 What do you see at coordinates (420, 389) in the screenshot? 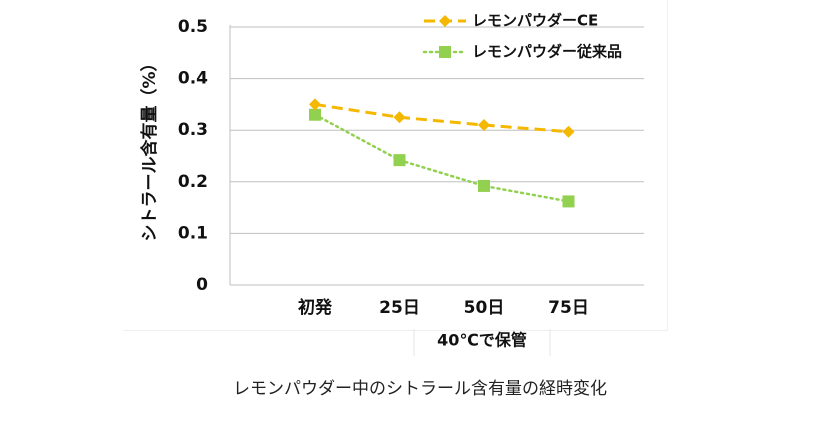
I see `figure-caption: レモンパウダー中のシトラール含有量の経時変化` at bounding box center [420, 389].